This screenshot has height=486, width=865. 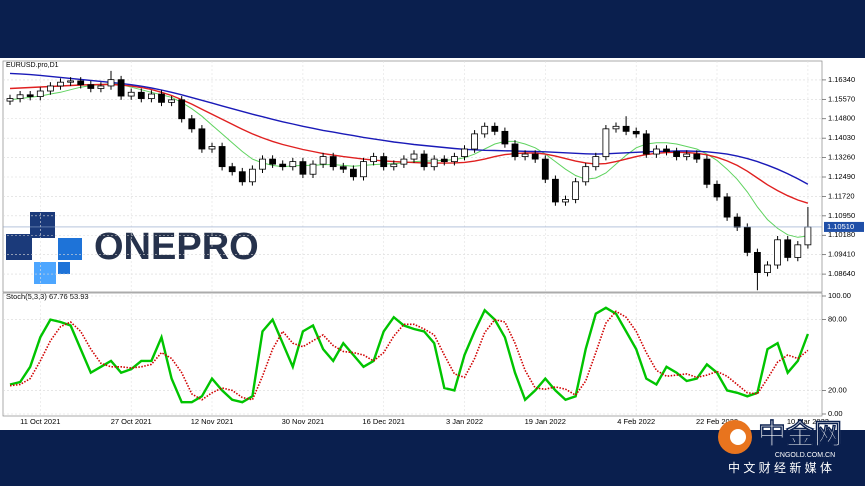 What do you see at coordinates (841, 273) in the screenshot?
I see `y-tick-label: 1.08640` at bounding box center [841, 273].